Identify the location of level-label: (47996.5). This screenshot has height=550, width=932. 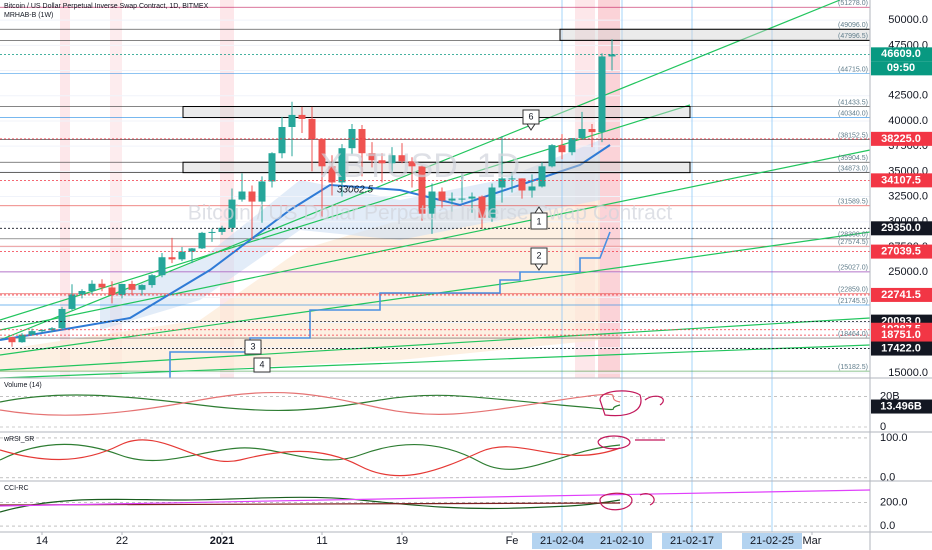
(853, 36).